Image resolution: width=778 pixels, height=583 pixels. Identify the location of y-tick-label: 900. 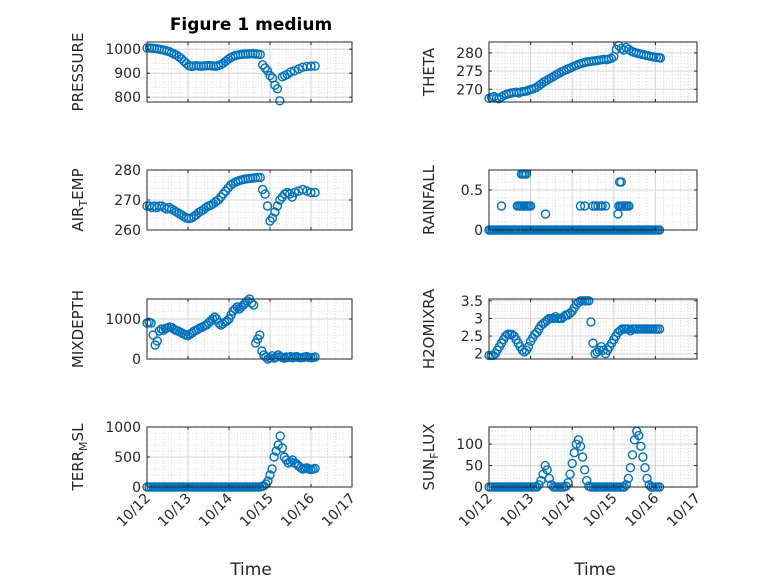
(127, 74).